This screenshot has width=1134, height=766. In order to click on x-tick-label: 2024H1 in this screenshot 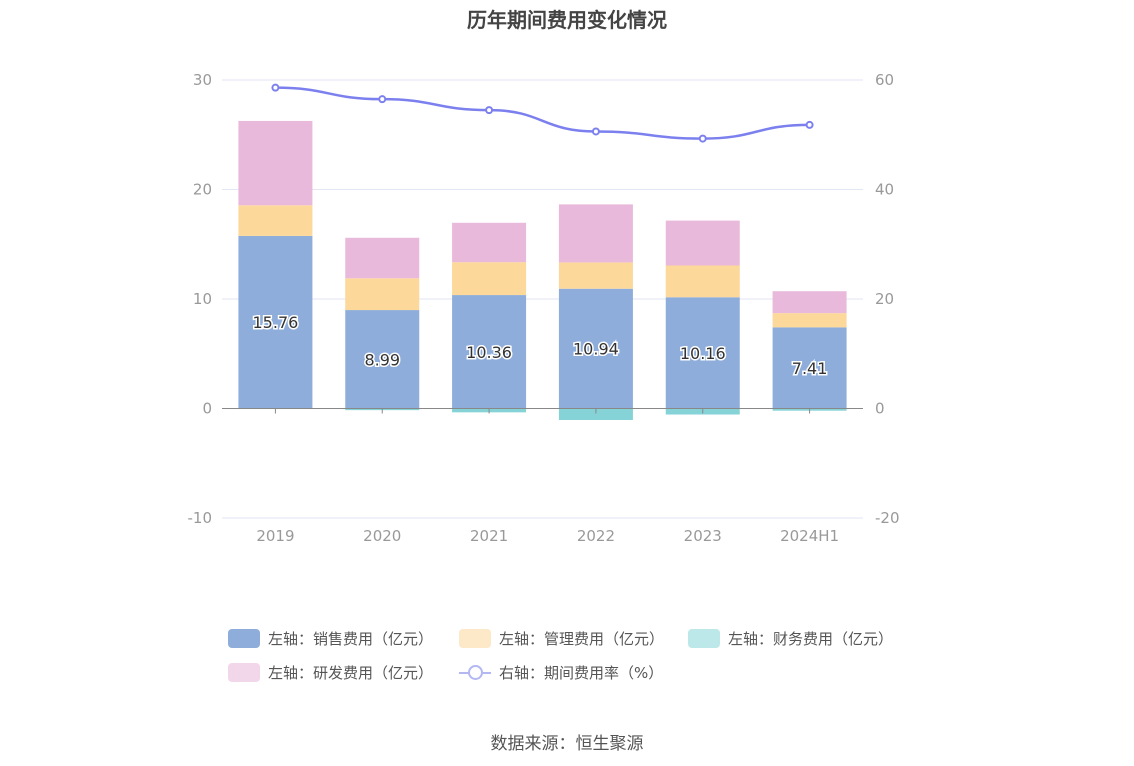, I will do `click(809, 536)`.